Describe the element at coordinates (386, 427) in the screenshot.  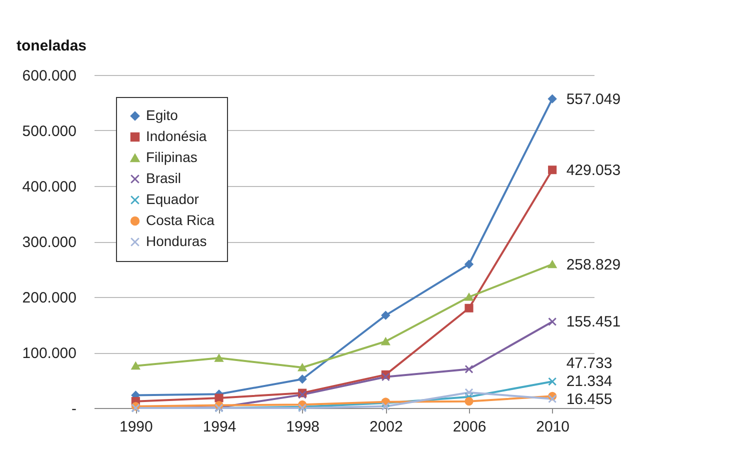
I see `x-tick-label: 2002` at that location.